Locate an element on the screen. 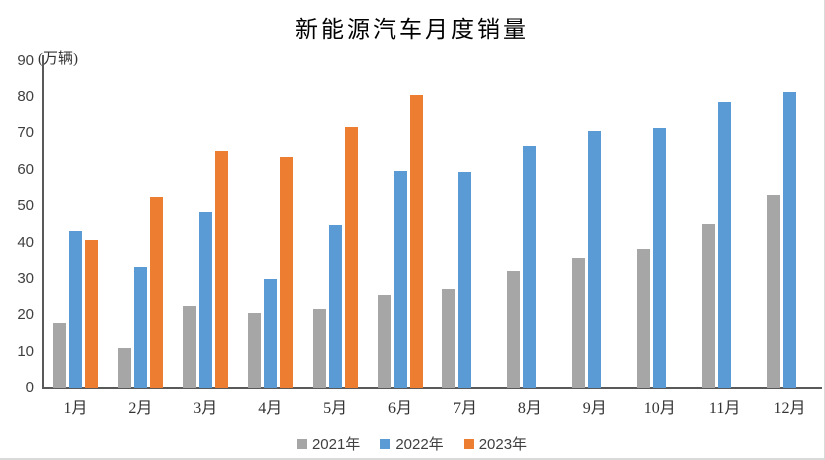 Image resolution: width=825 pixels, height=460 pixels. x-tick-label-9月: 9月 is located at coordinates (594, 408).